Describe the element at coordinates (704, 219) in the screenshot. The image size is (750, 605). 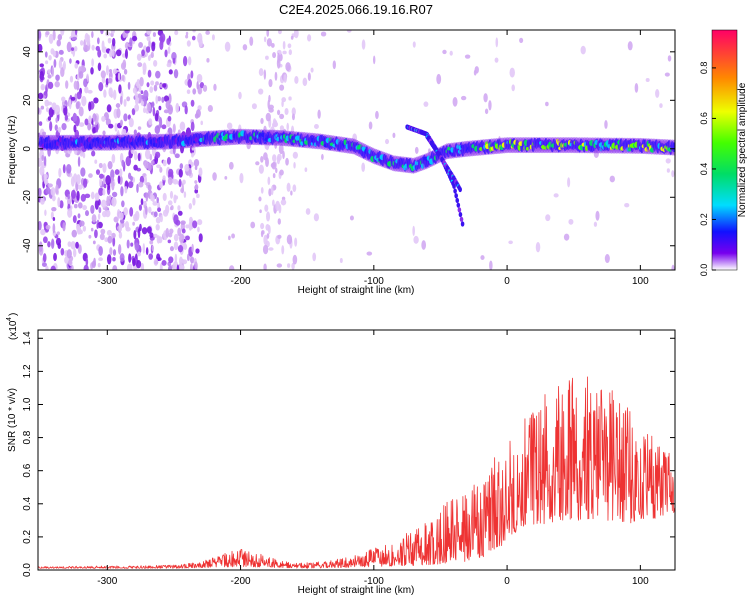
I see `colorbar-tick-label: 0.2` at that location.